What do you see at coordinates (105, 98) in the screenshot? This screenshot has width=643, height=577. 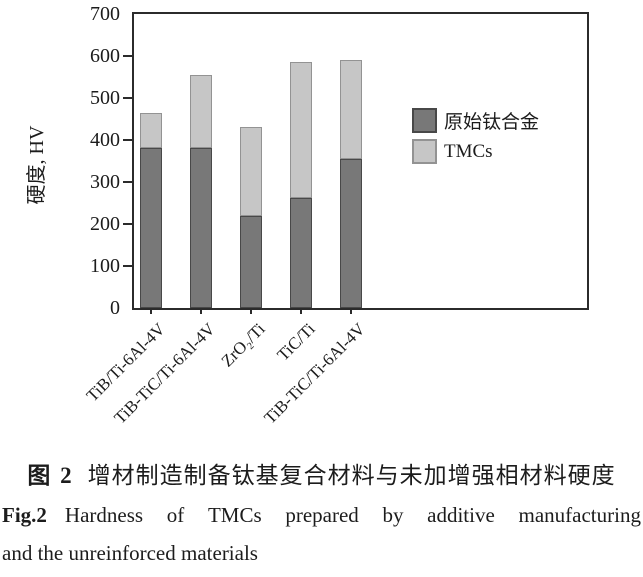 I see `y-tick-label: 500` at bounding box center [105, 98].